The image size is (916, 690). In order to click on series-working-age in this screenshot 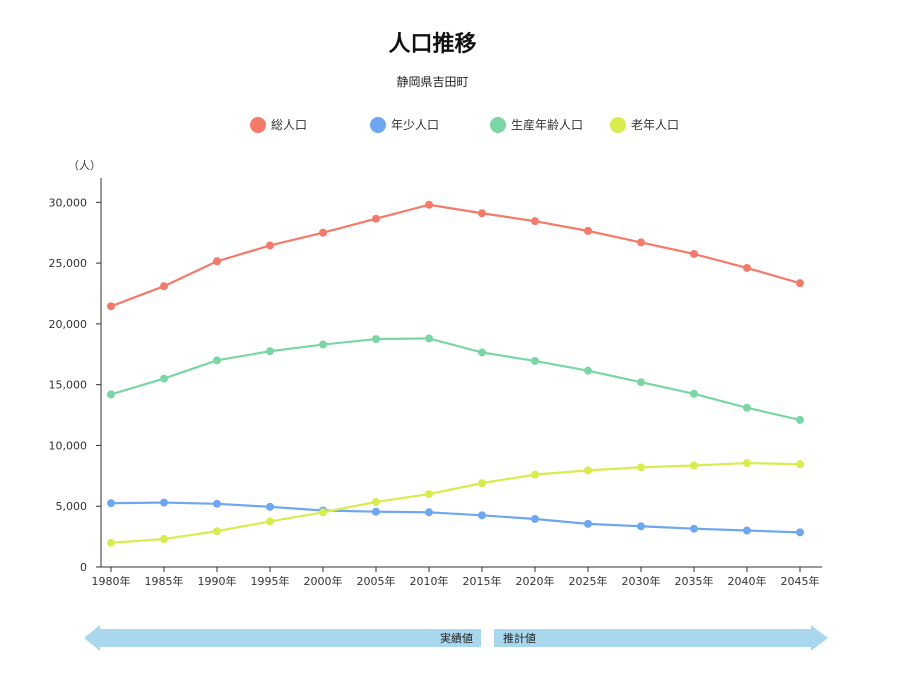, I will do `click(455, 379)`.